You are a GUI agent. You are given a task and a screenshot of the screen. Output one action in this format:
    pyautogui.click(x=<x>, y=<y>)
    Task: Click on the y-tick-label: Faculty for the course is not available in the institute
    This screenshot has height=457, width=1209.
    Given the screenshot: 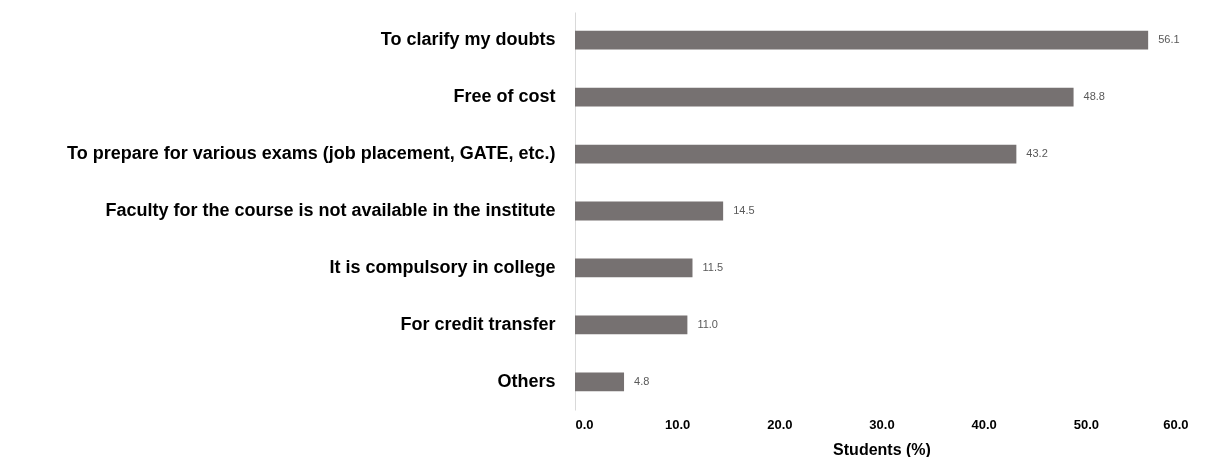 What is the action you would take?
    pyautogui.click(x=330, y=210)
    